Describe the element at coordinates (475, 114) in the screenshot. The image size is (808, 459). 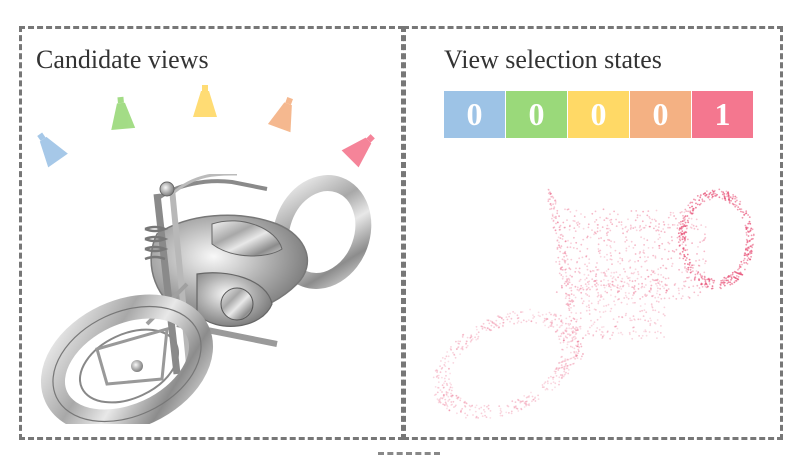
I see `state-cell-1: 0` at that location.